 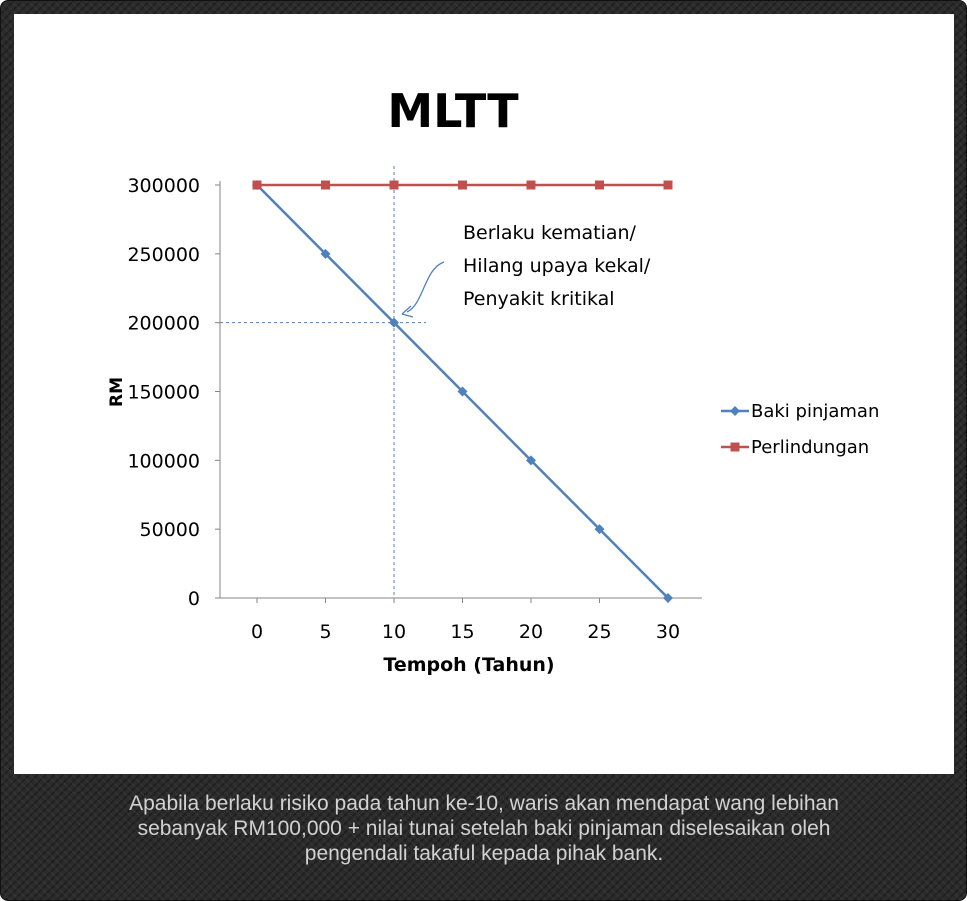 I want to click on legend-label-perlindungan: Perlindungan, so click(x=810, y=447).